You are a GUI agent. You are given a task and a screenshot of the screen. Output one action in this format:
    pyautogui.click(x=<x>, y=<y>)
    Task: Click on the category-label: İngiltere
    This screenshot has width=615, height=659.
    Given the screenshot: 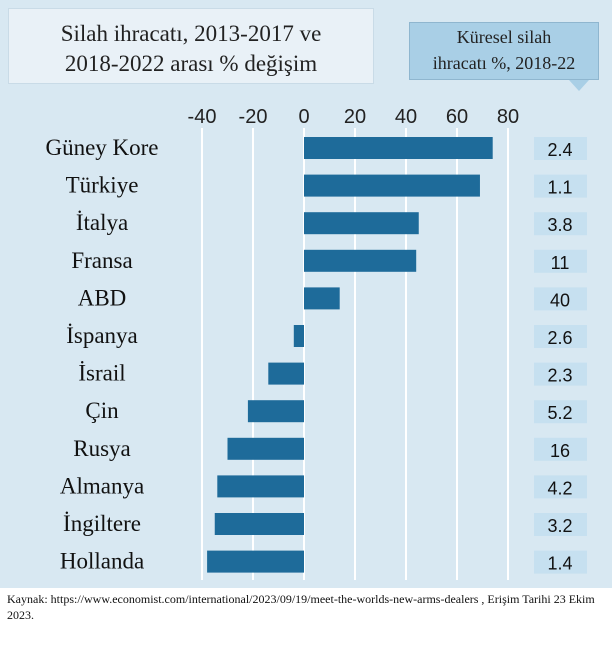 What is the action you would take?
    pyautogui.click(x=102, y=523)
    